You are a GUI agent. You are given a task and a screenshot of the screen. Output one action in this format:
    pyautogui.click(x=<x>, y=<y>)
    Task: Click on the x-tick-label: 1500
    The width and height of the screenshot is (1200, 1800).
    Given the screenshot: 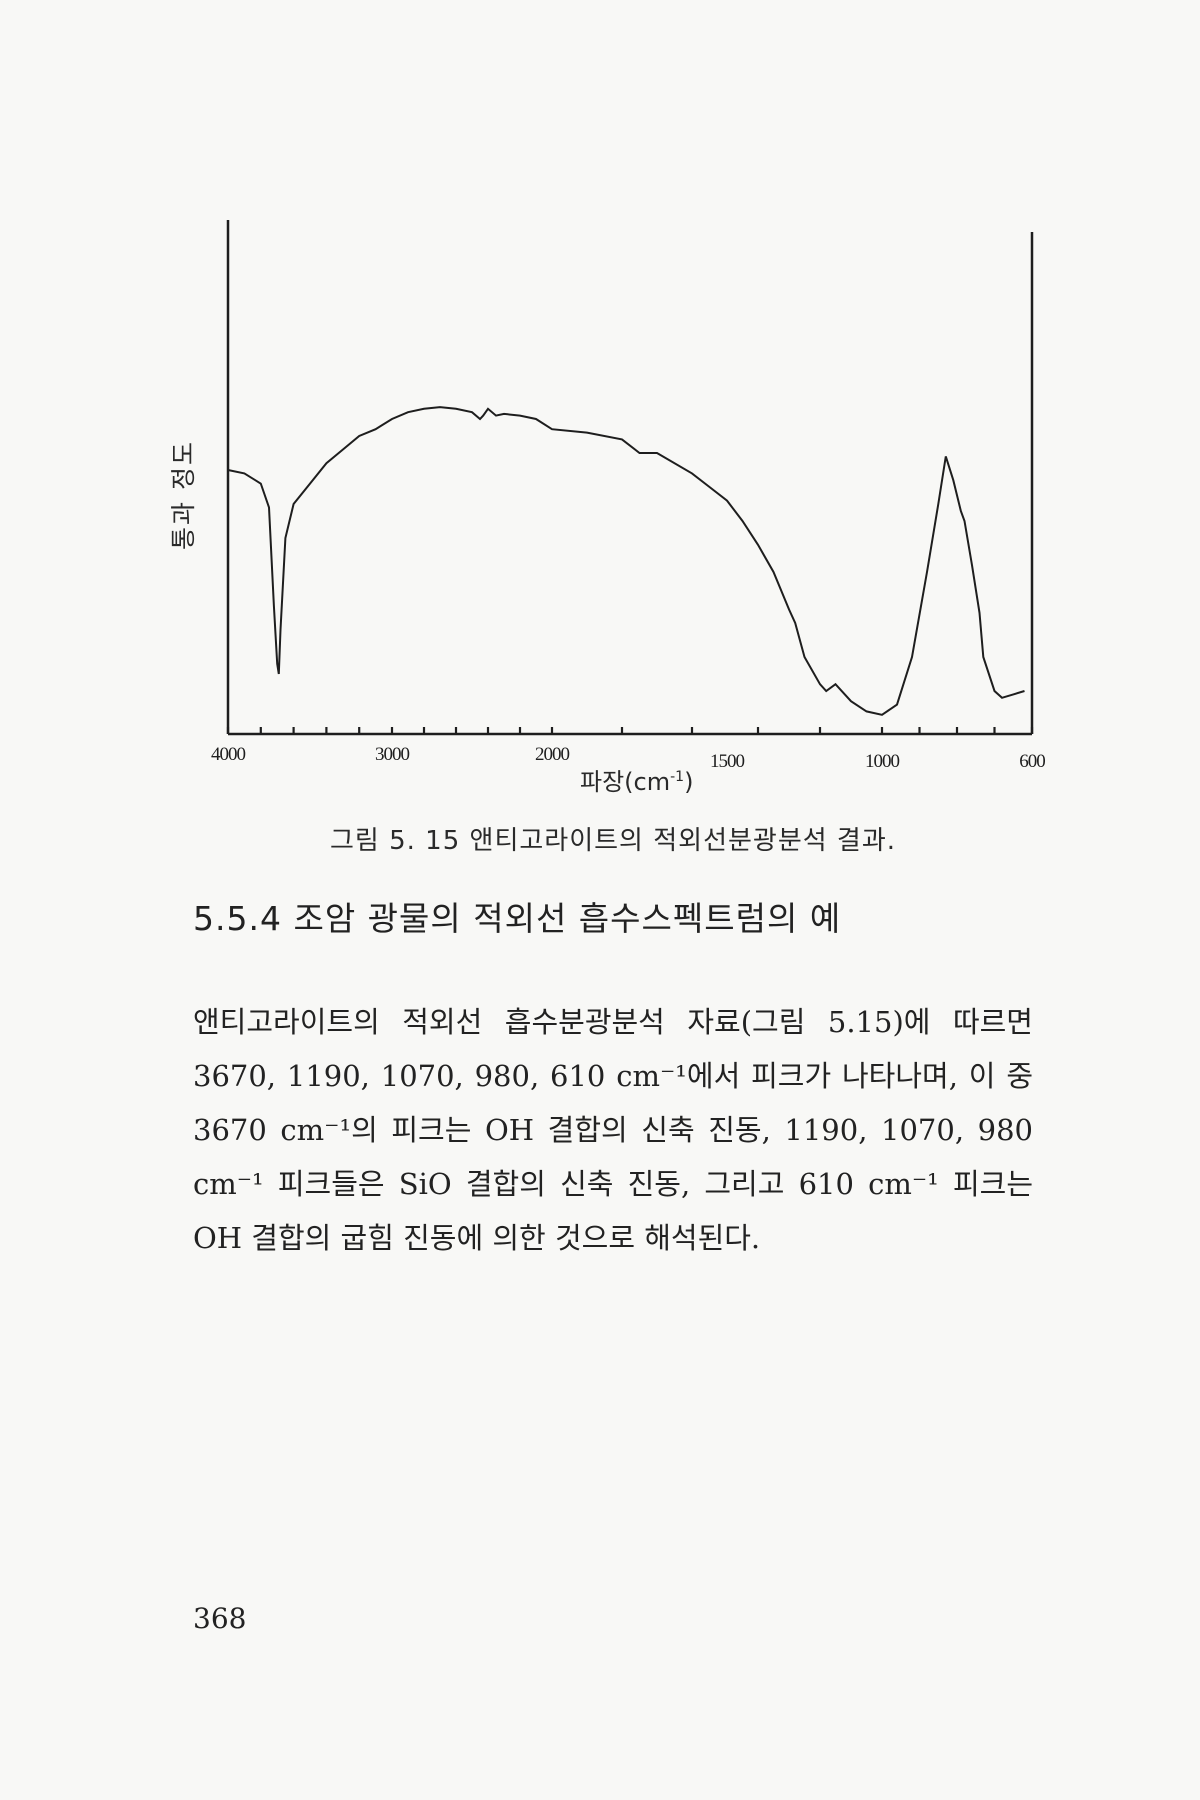 What is the action you would take?
    pyautogui.click(x=727, y=761)
    